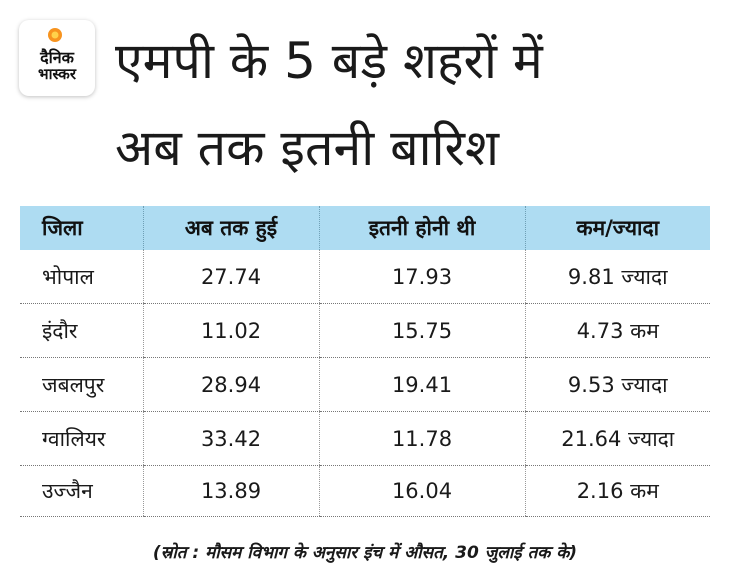 The width and height of the screenshot is (730, 583). I want to click on header-less-more: कम/ज्यादा, so click(617, 228).